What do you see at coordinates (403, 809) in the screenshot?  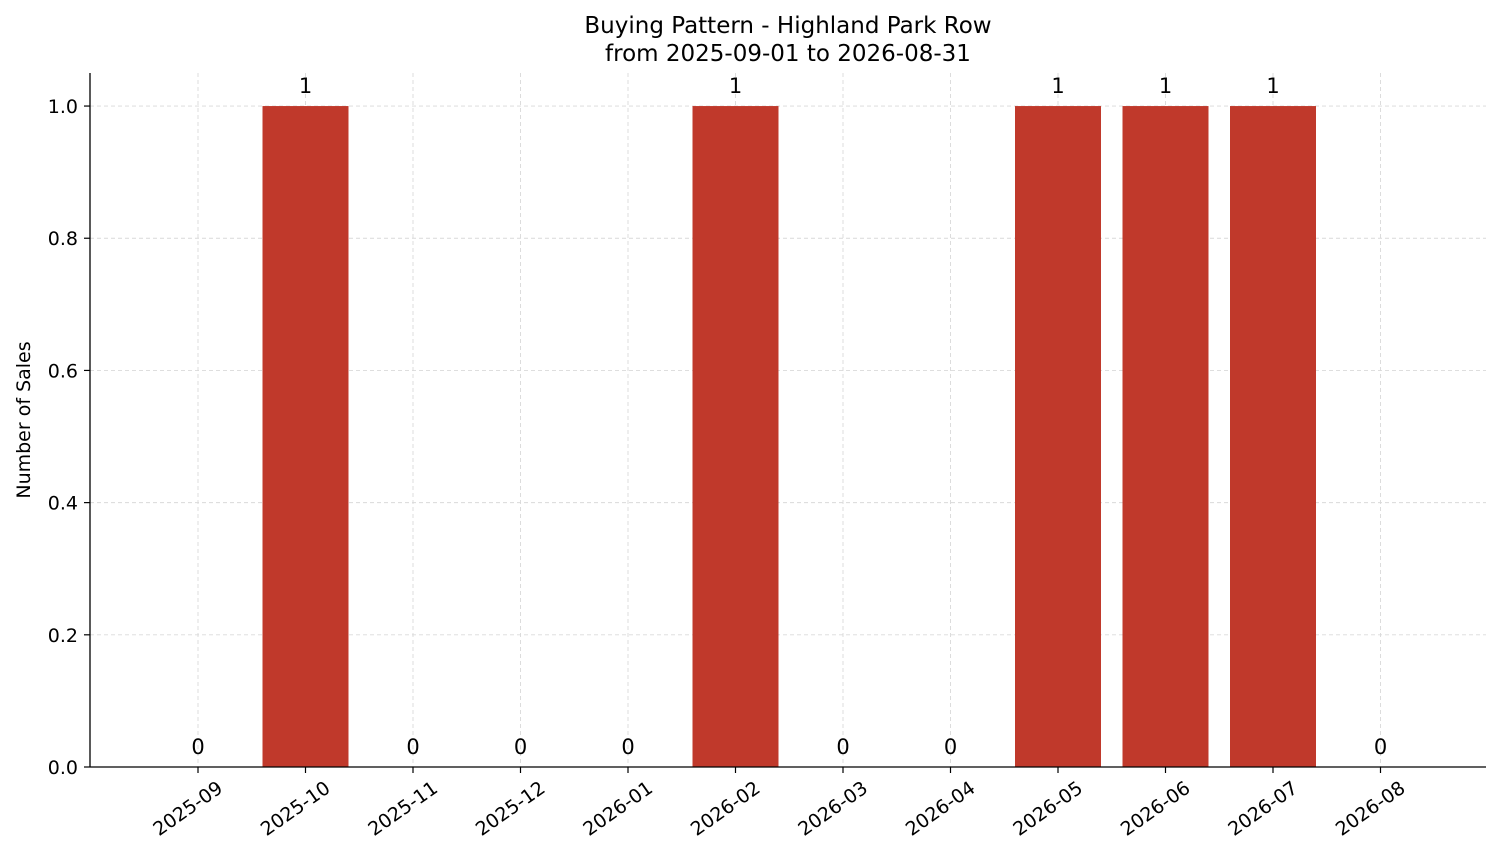 I see `x-tick-label: 2025-11` at bounding box center [403, 809].